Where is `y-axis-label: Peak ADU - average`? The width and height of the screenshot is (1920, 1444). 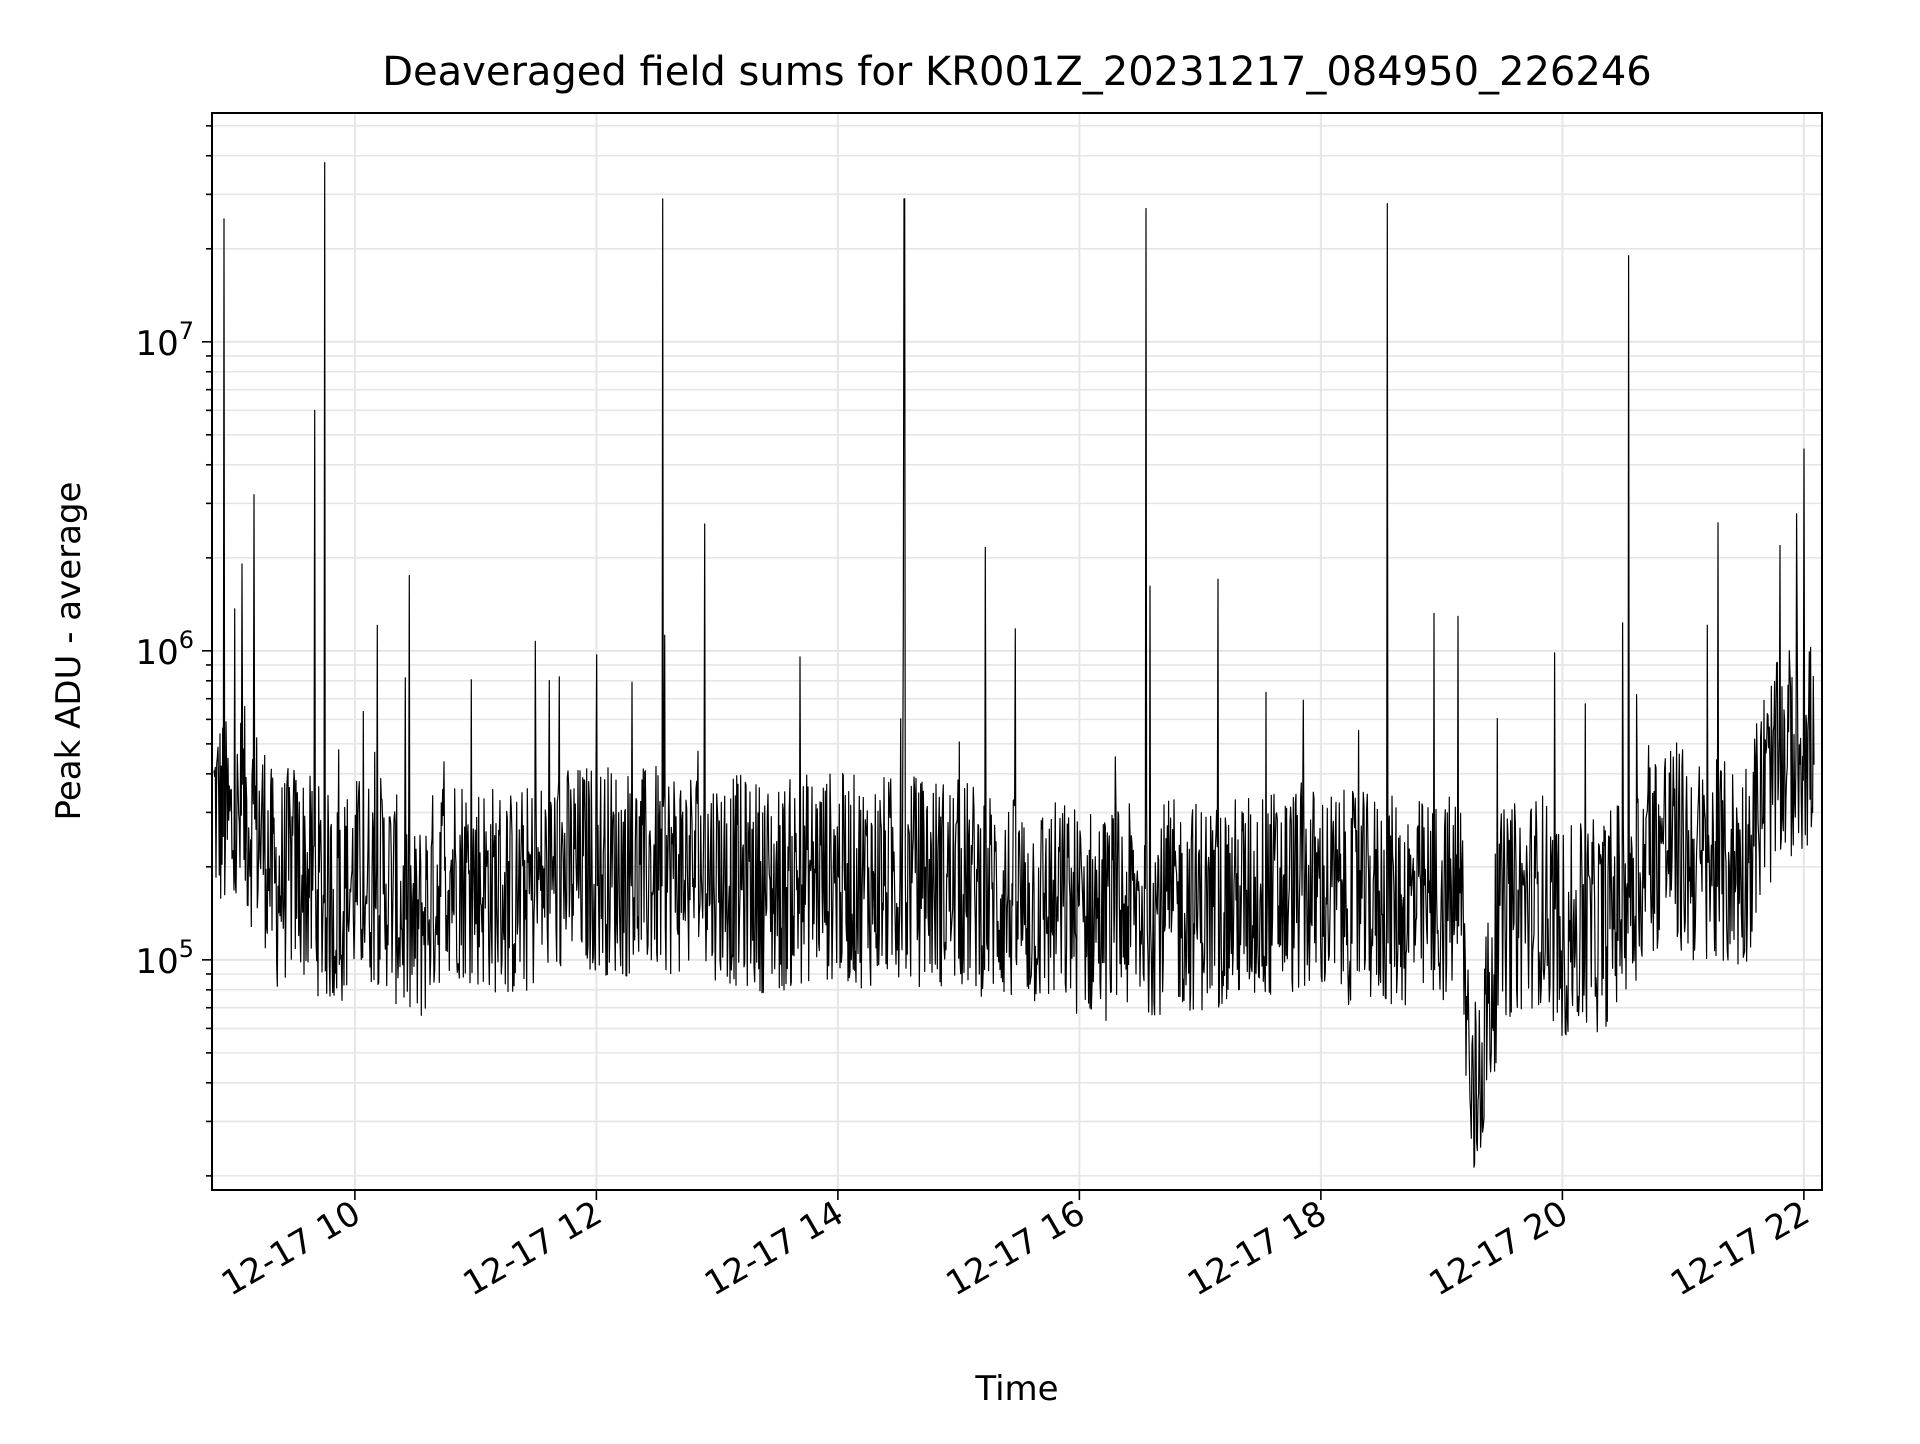
y-axis-label: Peak ADU - average is located at coordinates (69, 651).